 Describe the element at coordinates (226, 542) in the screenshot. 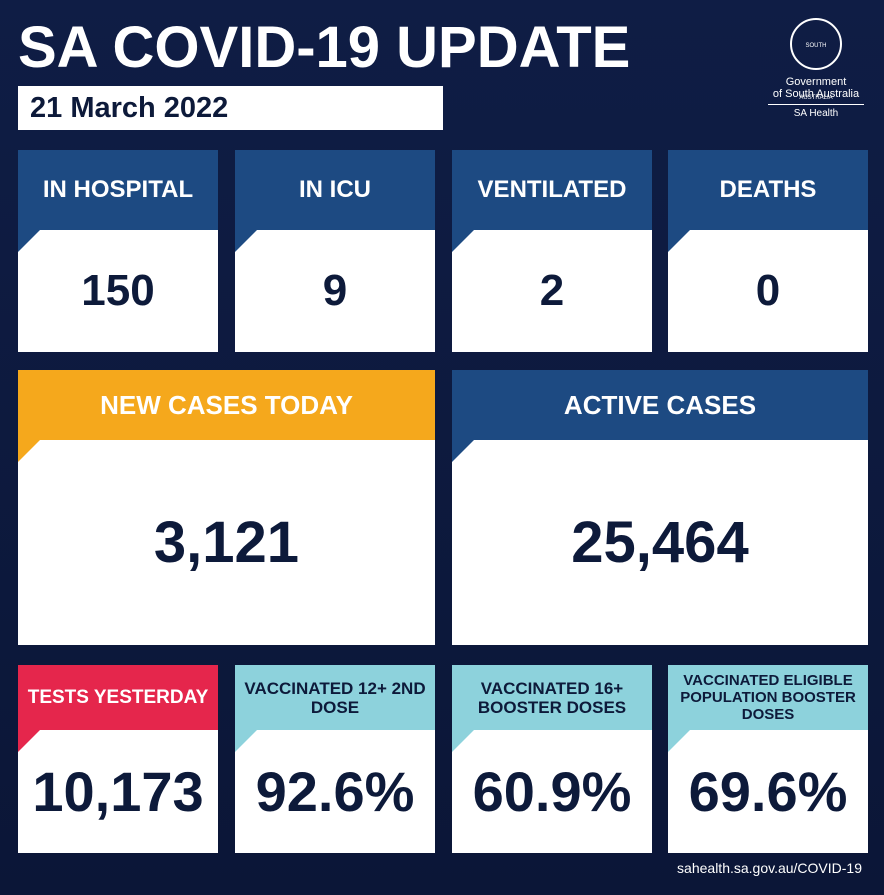

I see `tile-value: 3,121` at that location.